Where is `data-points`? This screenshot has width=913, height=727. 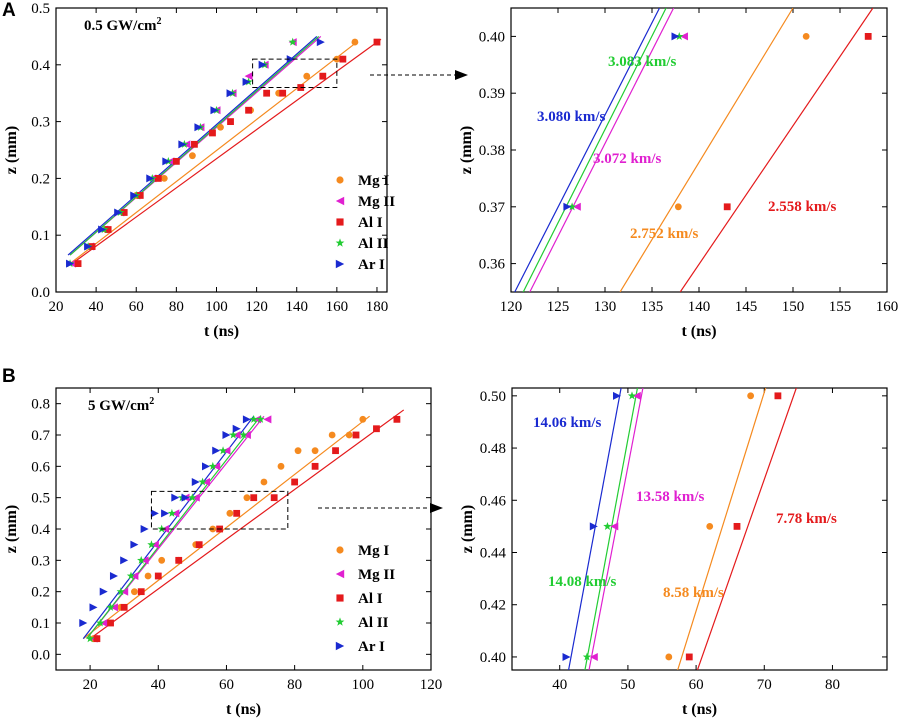 data-points is located at coordinates (717, 121).